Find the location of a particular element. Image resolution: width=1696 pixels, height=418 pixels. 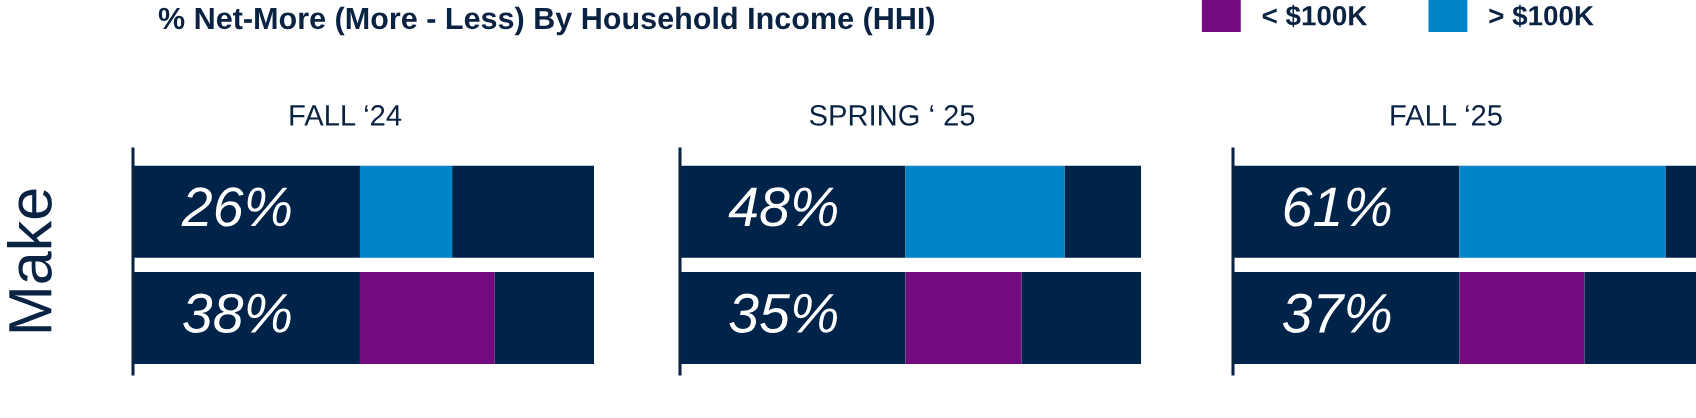

data-label: 37% is located at coordinates (1336, 313).